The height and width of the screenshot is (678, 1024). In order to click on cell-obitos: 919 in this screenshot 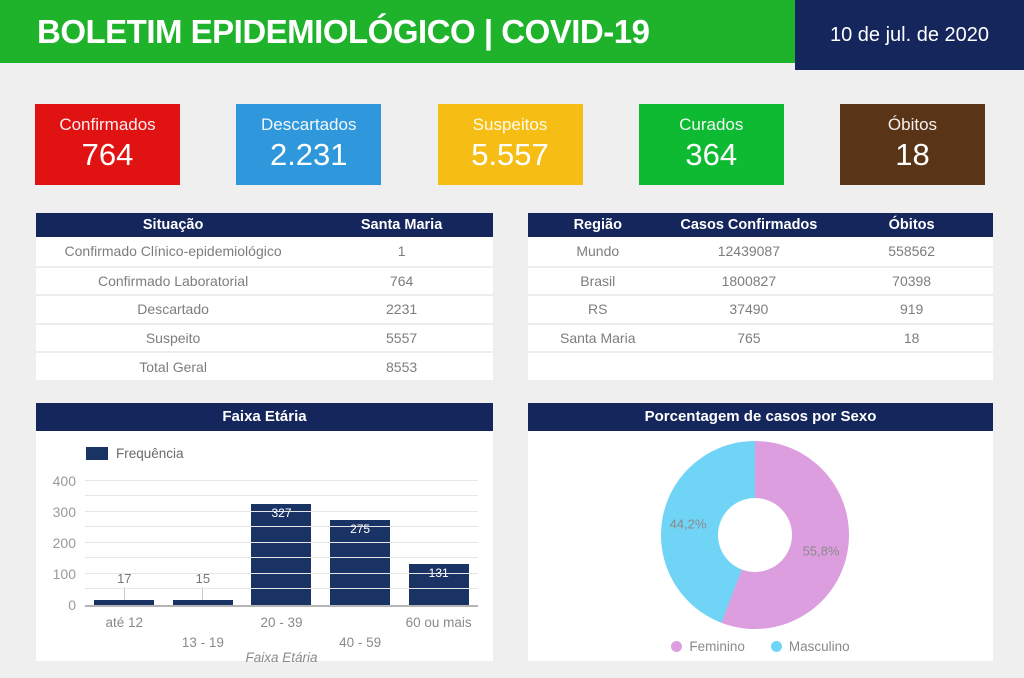, I will do `click(911, 309)`.